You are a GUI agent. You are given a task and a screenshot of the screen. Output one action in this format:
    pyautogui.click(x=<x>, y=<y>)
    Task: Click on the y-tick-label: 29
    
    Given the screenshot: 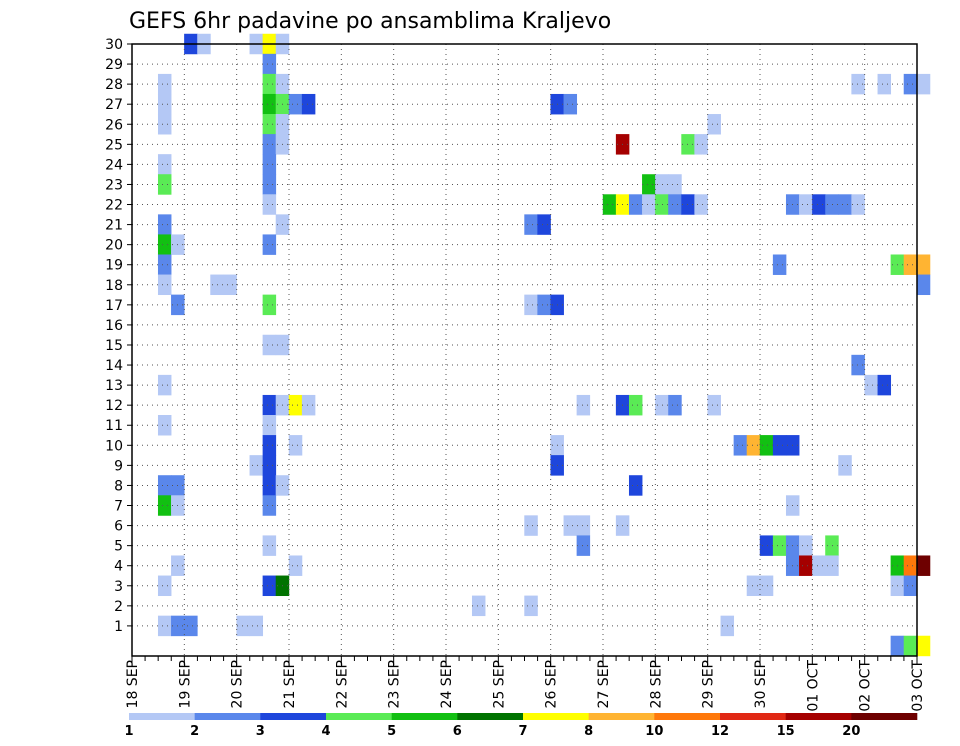 What is the action you would take?
    pyautogui.click(x=114, y=65)
    